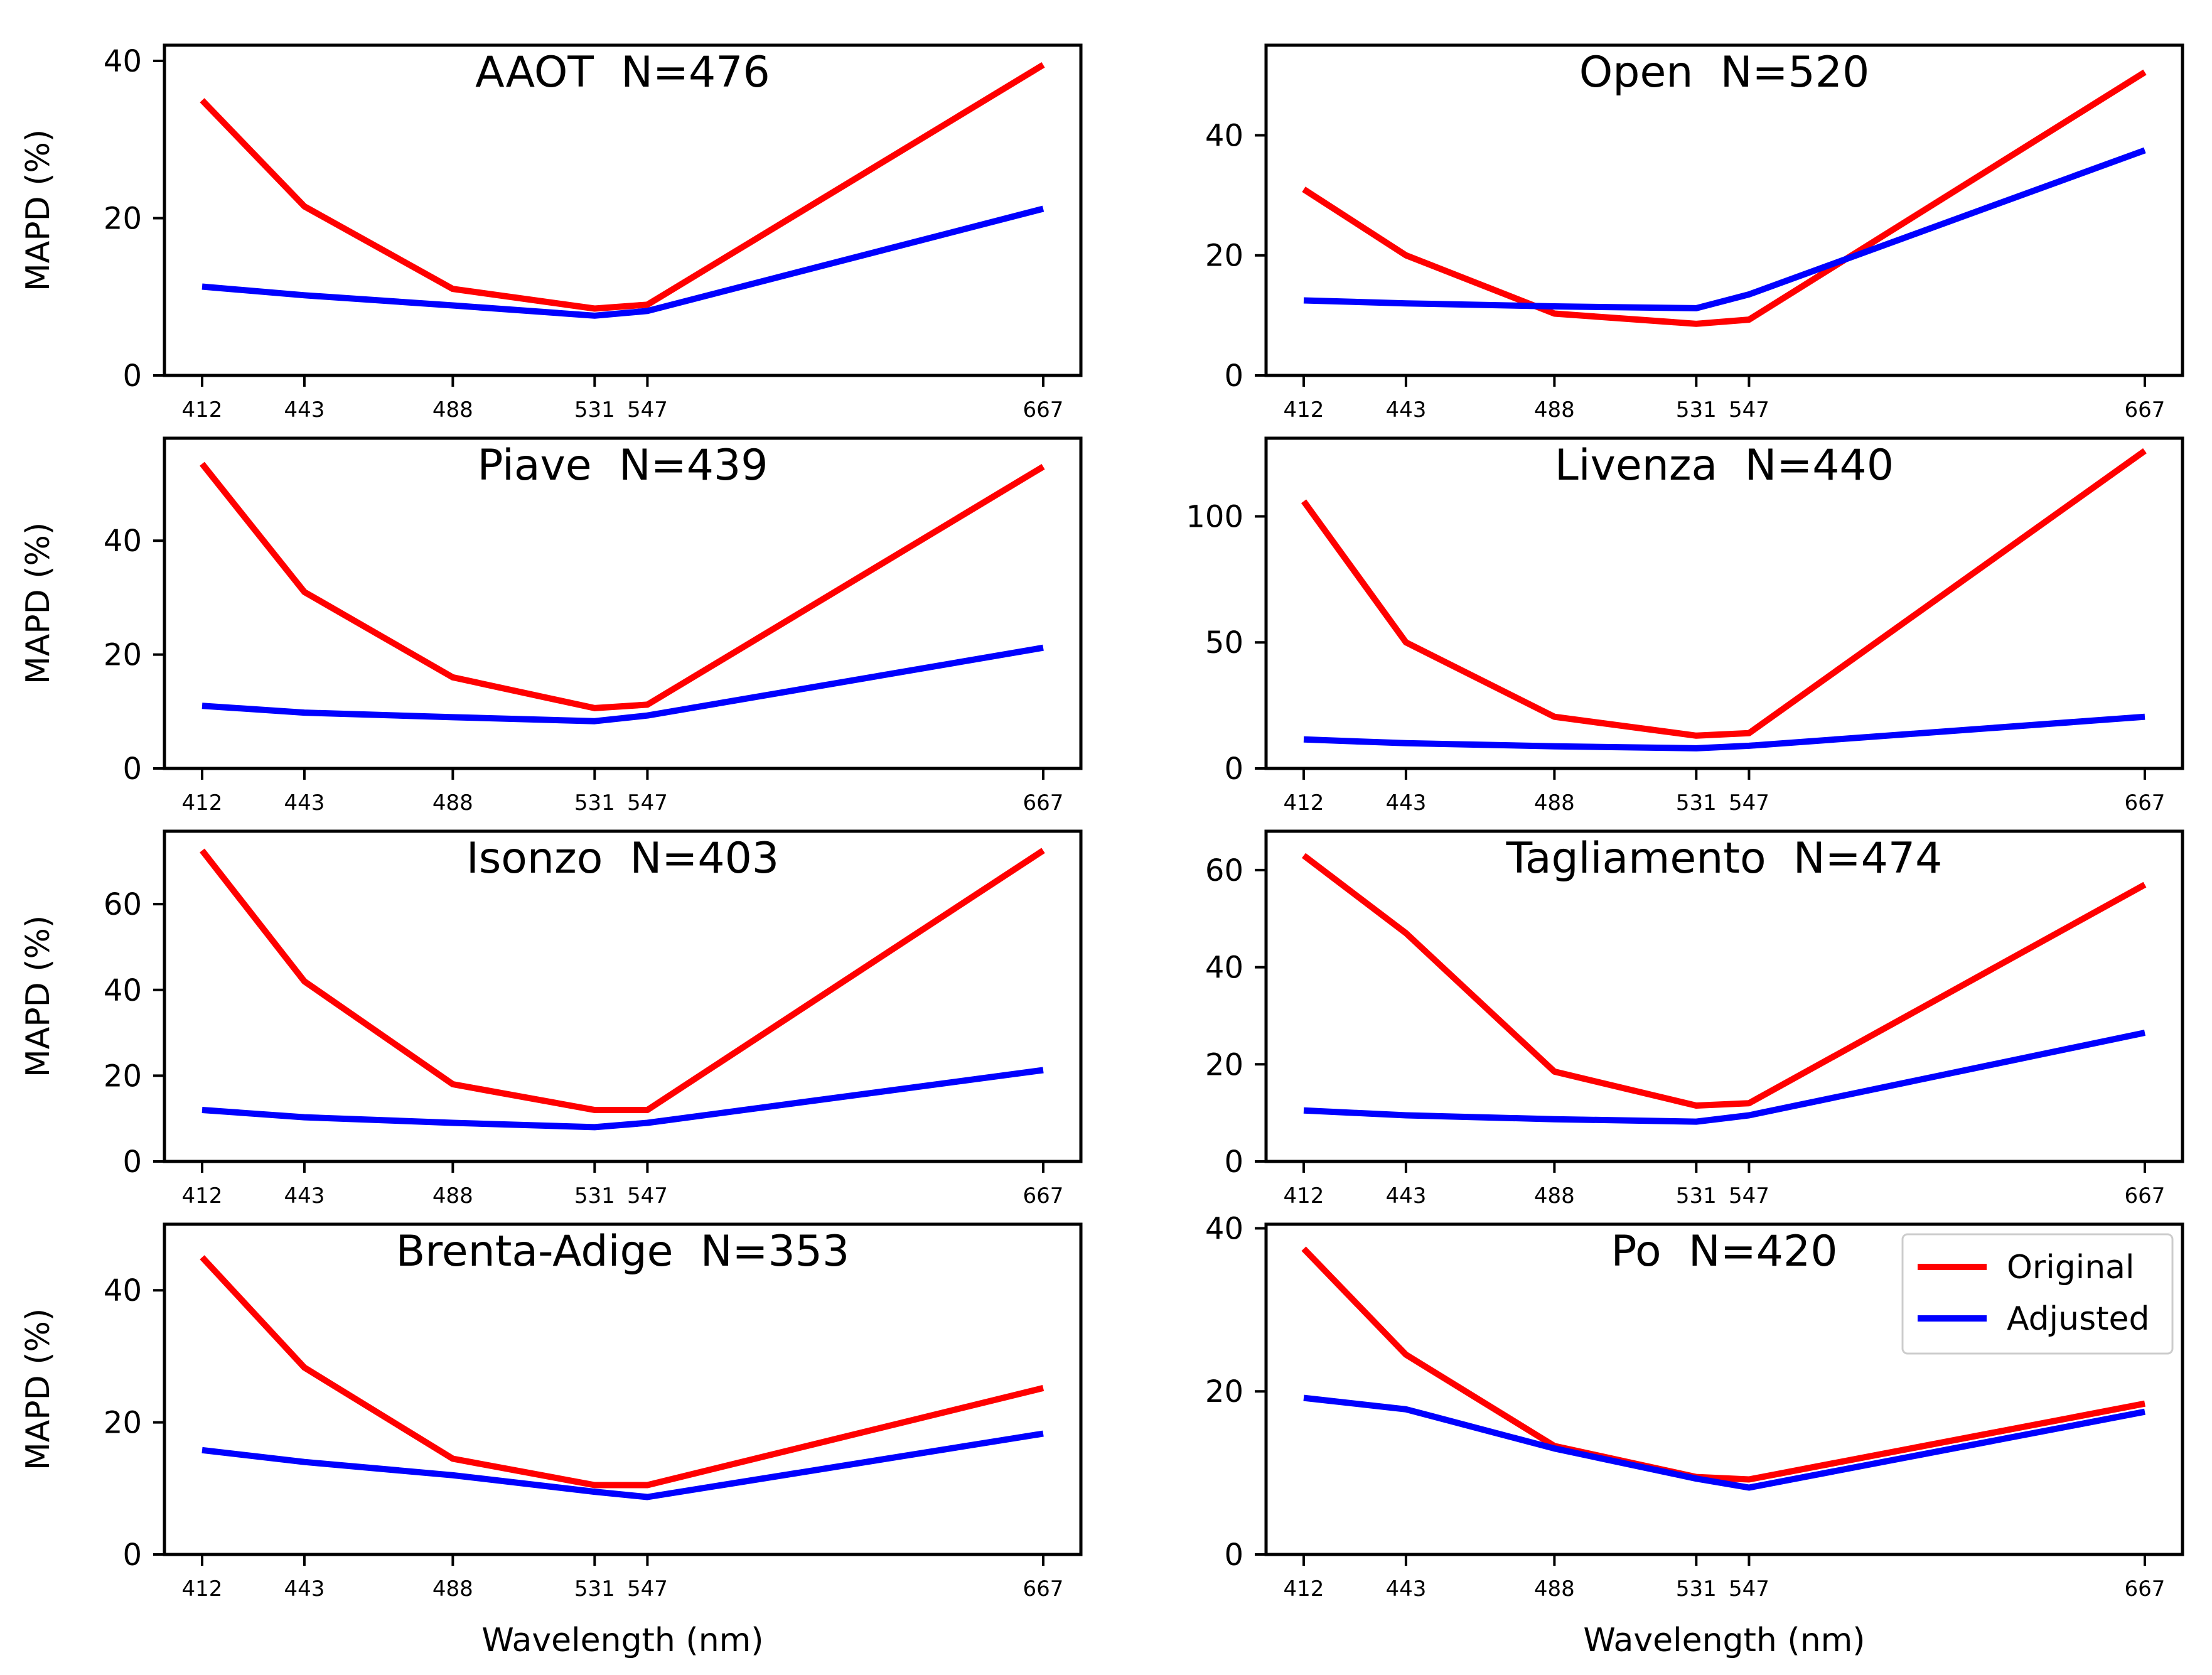 The height and width of the screenshot is (1675, 2212). Describe the element at coordinates (1724, 465) in the screenshot. I see `panel-title: Livenza N=440` at that location.